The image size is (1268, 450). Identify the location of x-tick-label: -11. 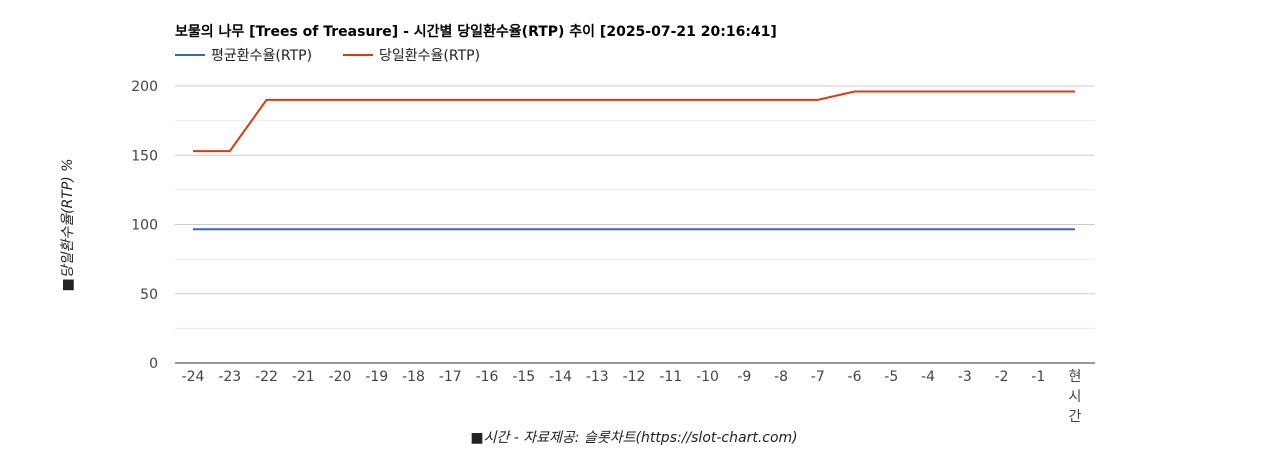
(670, 377).